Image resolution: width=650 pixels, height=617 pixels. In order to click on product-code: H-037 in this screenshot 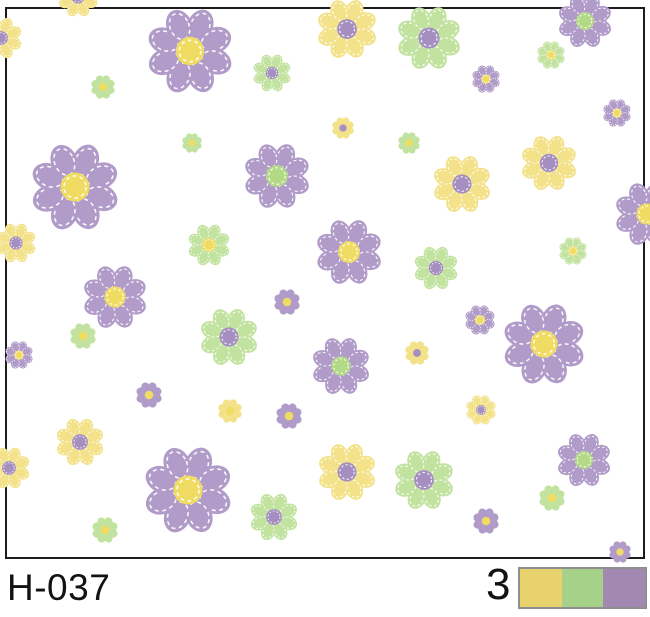, I will do `click(59, 587)`.